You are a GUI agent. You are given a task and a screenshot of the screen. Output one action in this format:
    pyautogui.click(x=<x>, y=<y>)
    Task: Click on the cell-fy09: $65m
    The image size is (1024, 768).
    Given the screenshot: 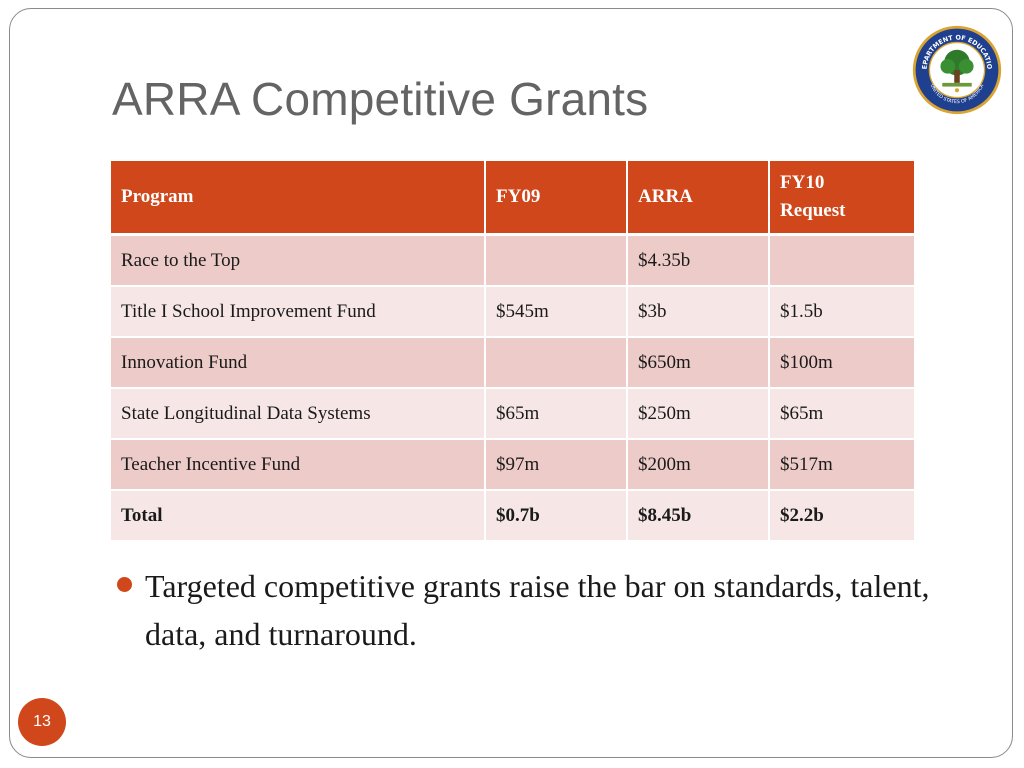 What is the action you would take?
    pyautogui.click(x=557, y=414)
    